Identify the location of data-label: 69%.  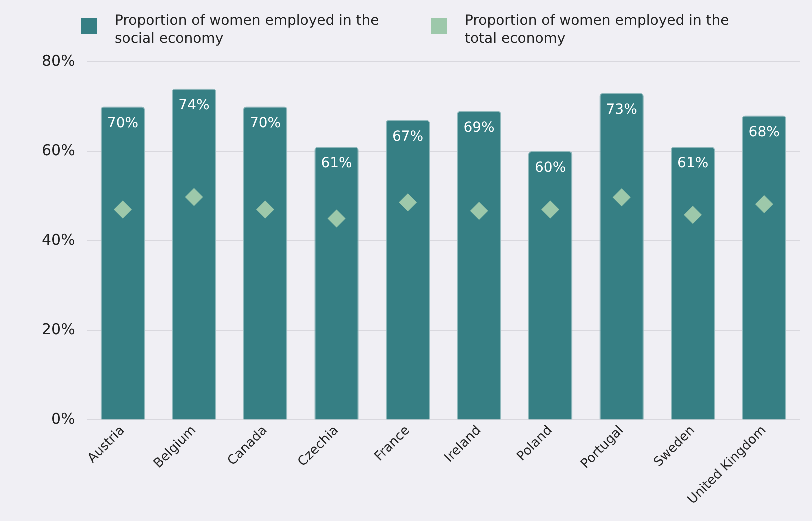
(479, 128).